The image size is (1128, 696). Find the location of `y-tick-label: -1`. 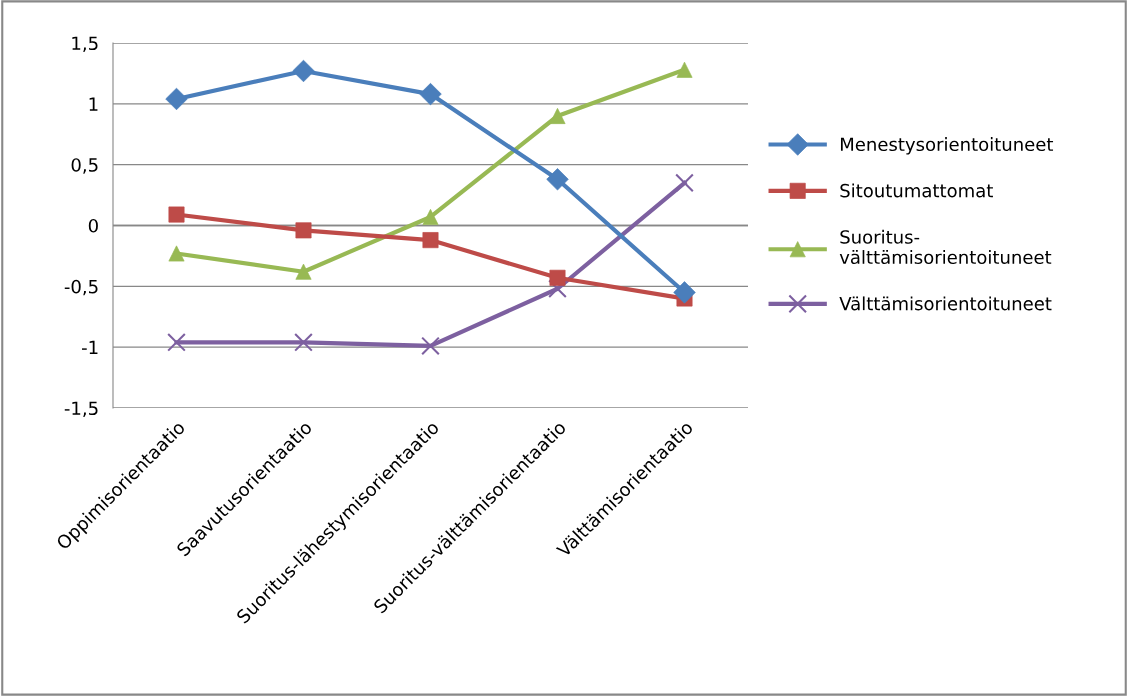

y-tick-label: -1 is located at coordinates (89, 347).